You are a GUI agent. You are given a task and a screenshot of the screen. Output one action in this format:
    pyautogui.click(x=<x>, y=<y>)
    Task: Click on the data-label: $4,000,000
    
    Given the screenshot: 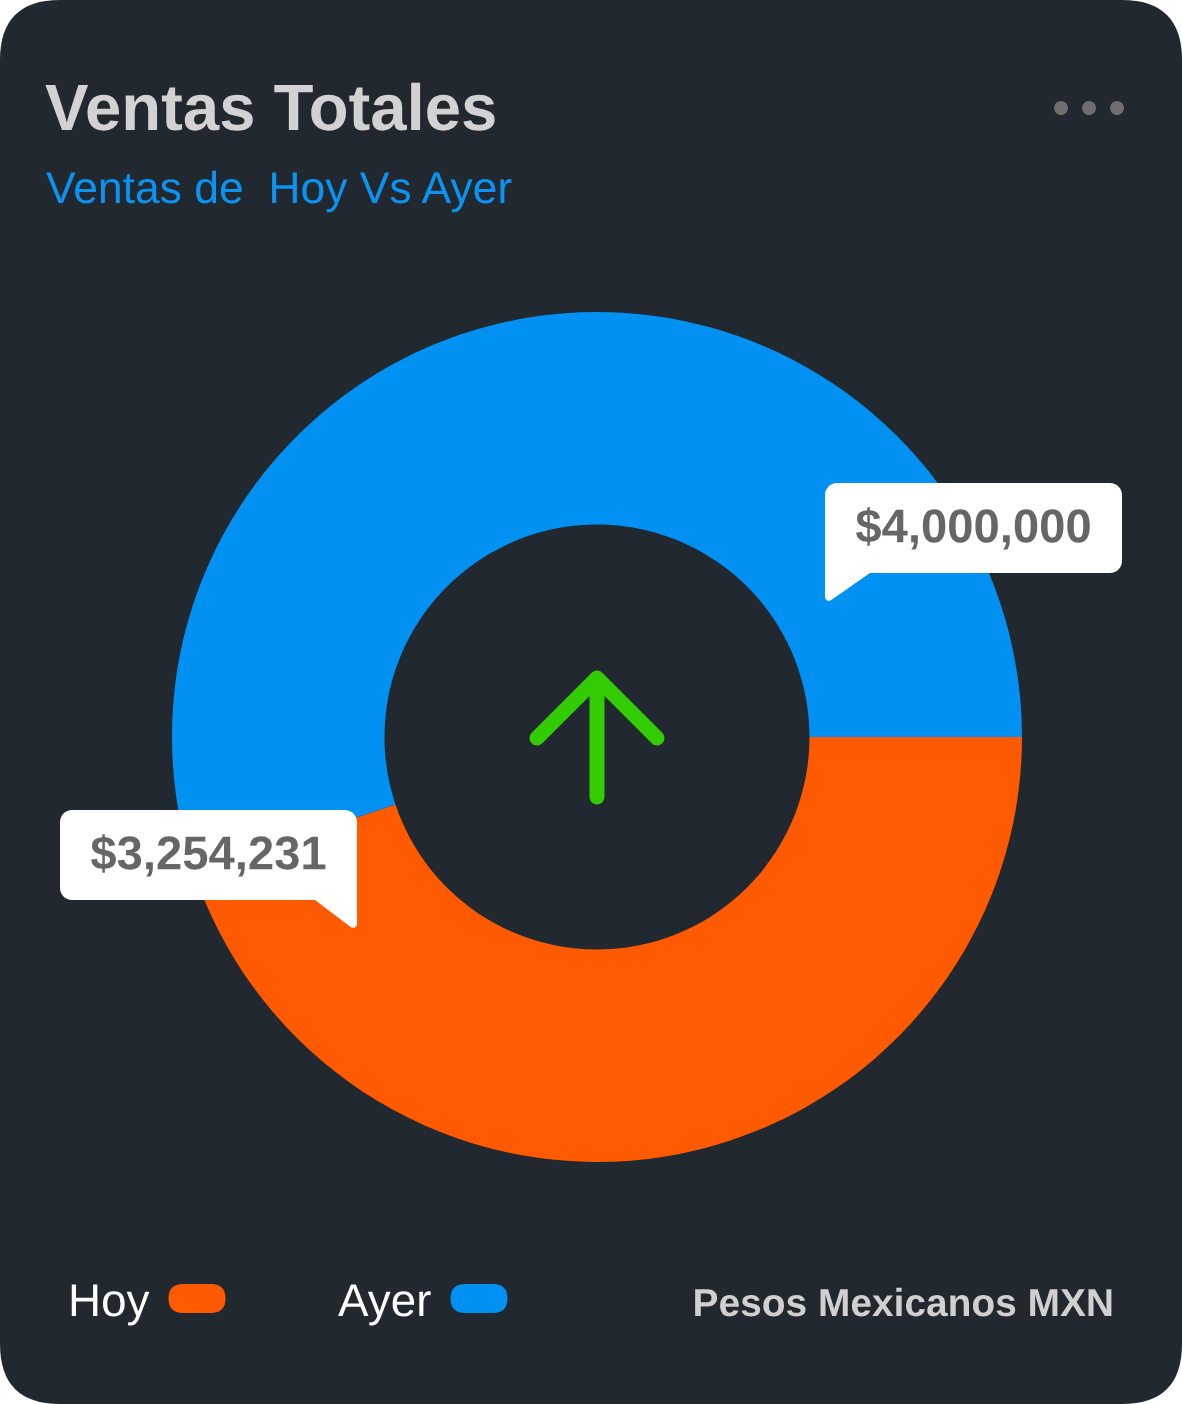 What is the action you would take?
    pyautogui.click(x=972, y=528)
    